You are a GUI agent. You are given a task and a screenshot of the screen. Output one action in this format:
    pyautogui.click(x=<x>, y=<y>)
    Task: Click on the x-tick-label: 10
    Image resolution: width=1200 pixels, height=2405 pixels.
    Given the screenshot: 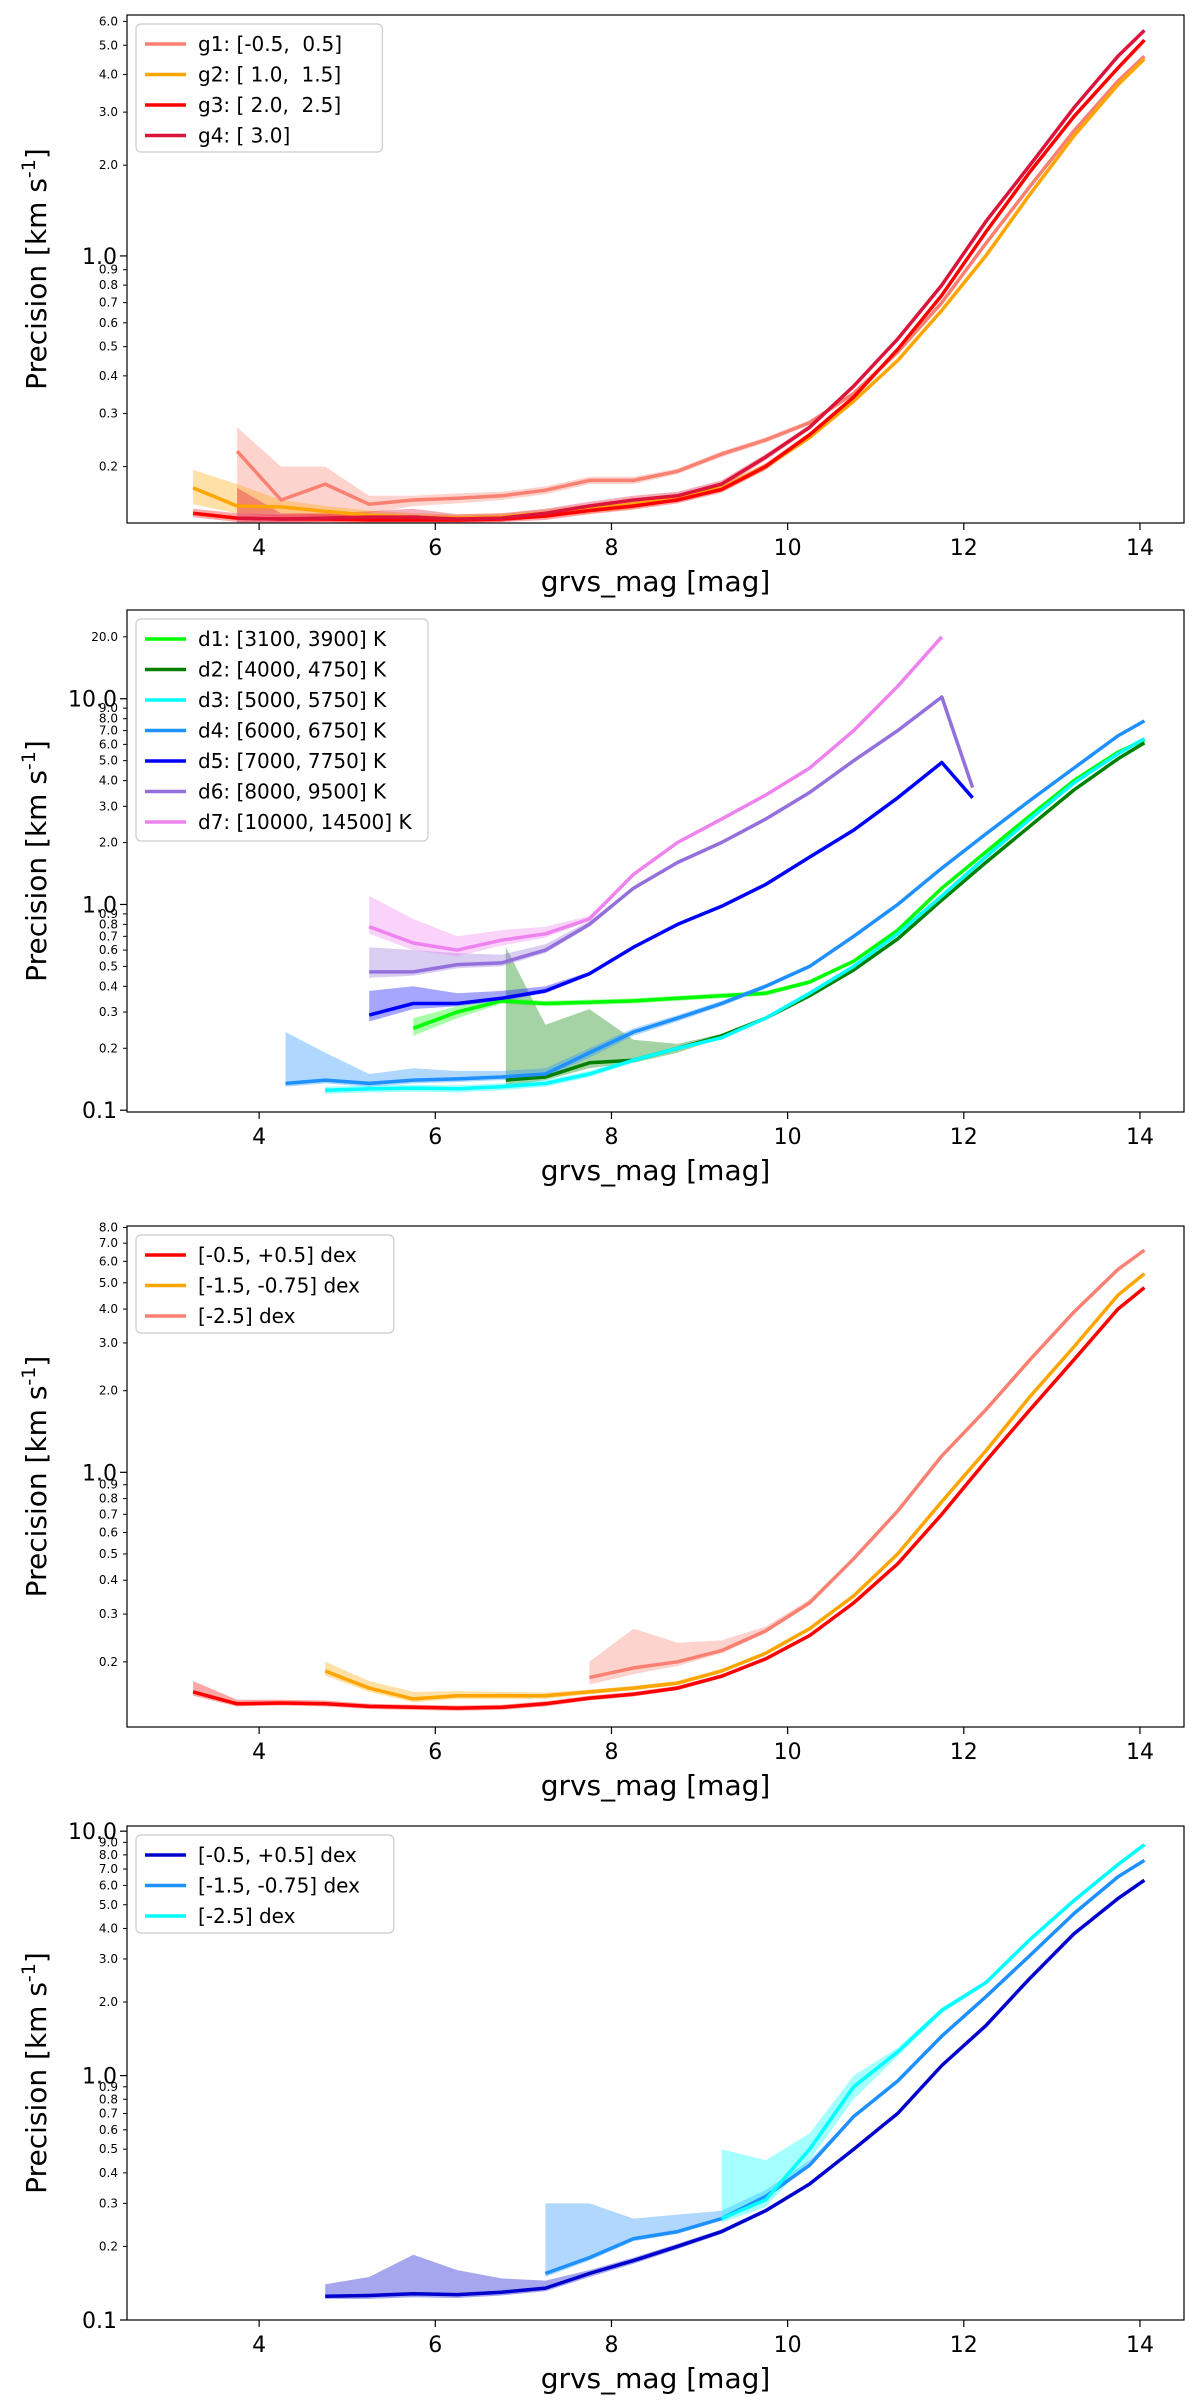 What is the action you would take?
    pyautogui.click(x=788, y=1752)
    